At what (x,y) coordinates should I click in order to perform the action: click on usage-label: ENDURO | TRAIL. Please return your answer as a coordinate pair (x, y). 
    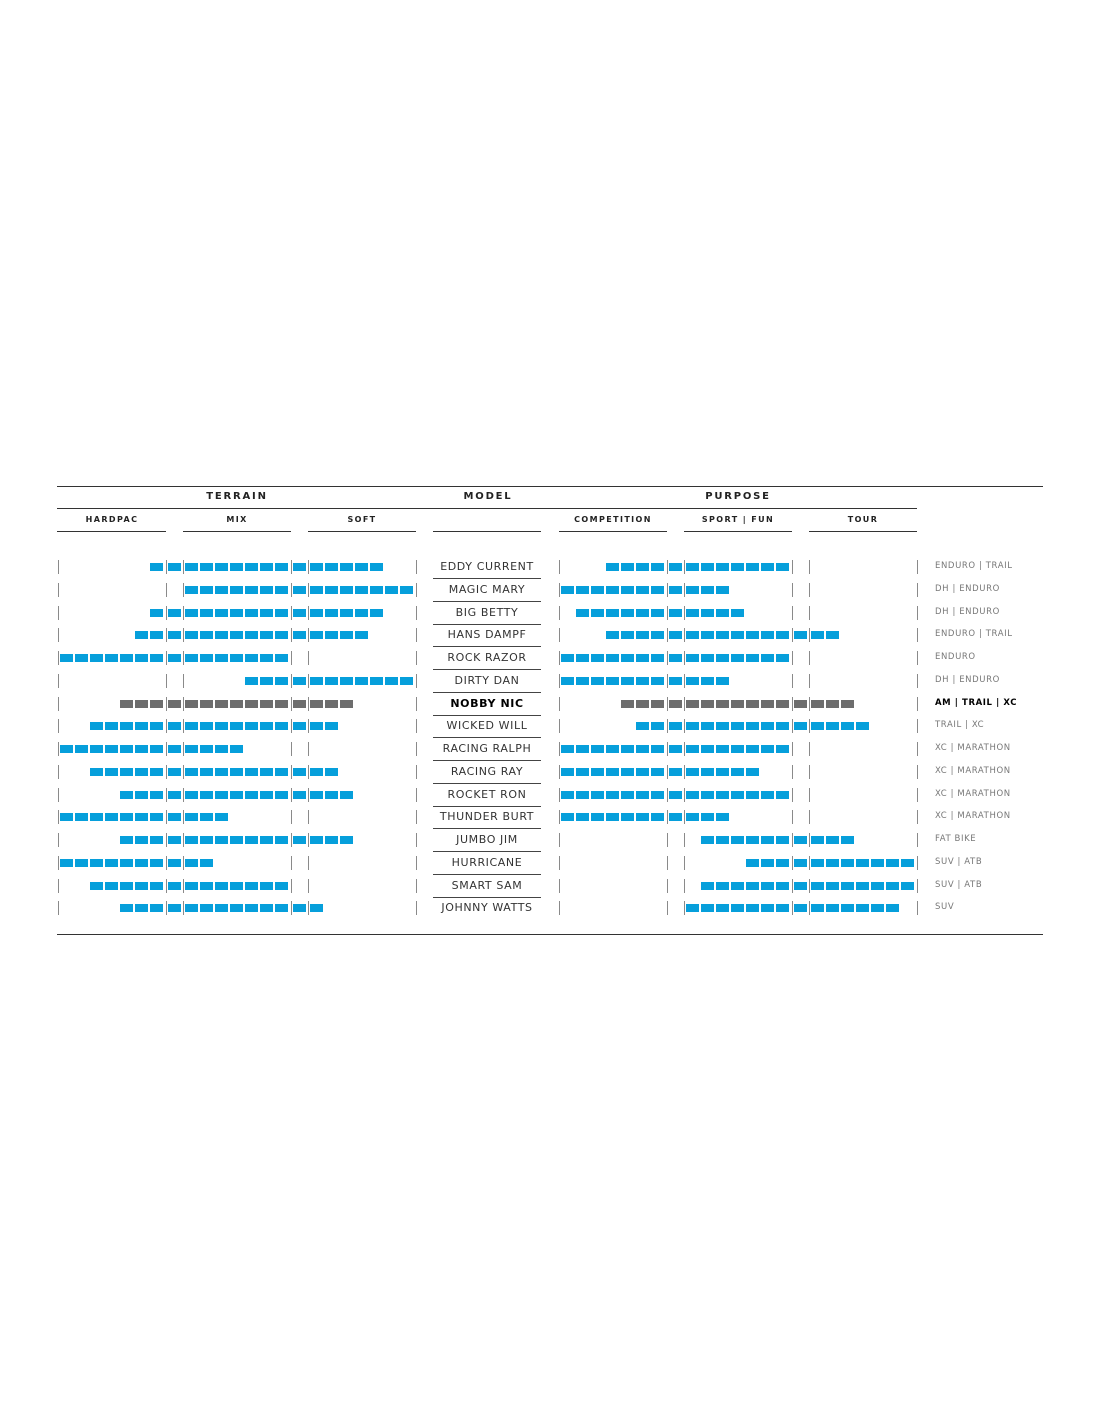
    Looking at the image, I should click on (974, 566).